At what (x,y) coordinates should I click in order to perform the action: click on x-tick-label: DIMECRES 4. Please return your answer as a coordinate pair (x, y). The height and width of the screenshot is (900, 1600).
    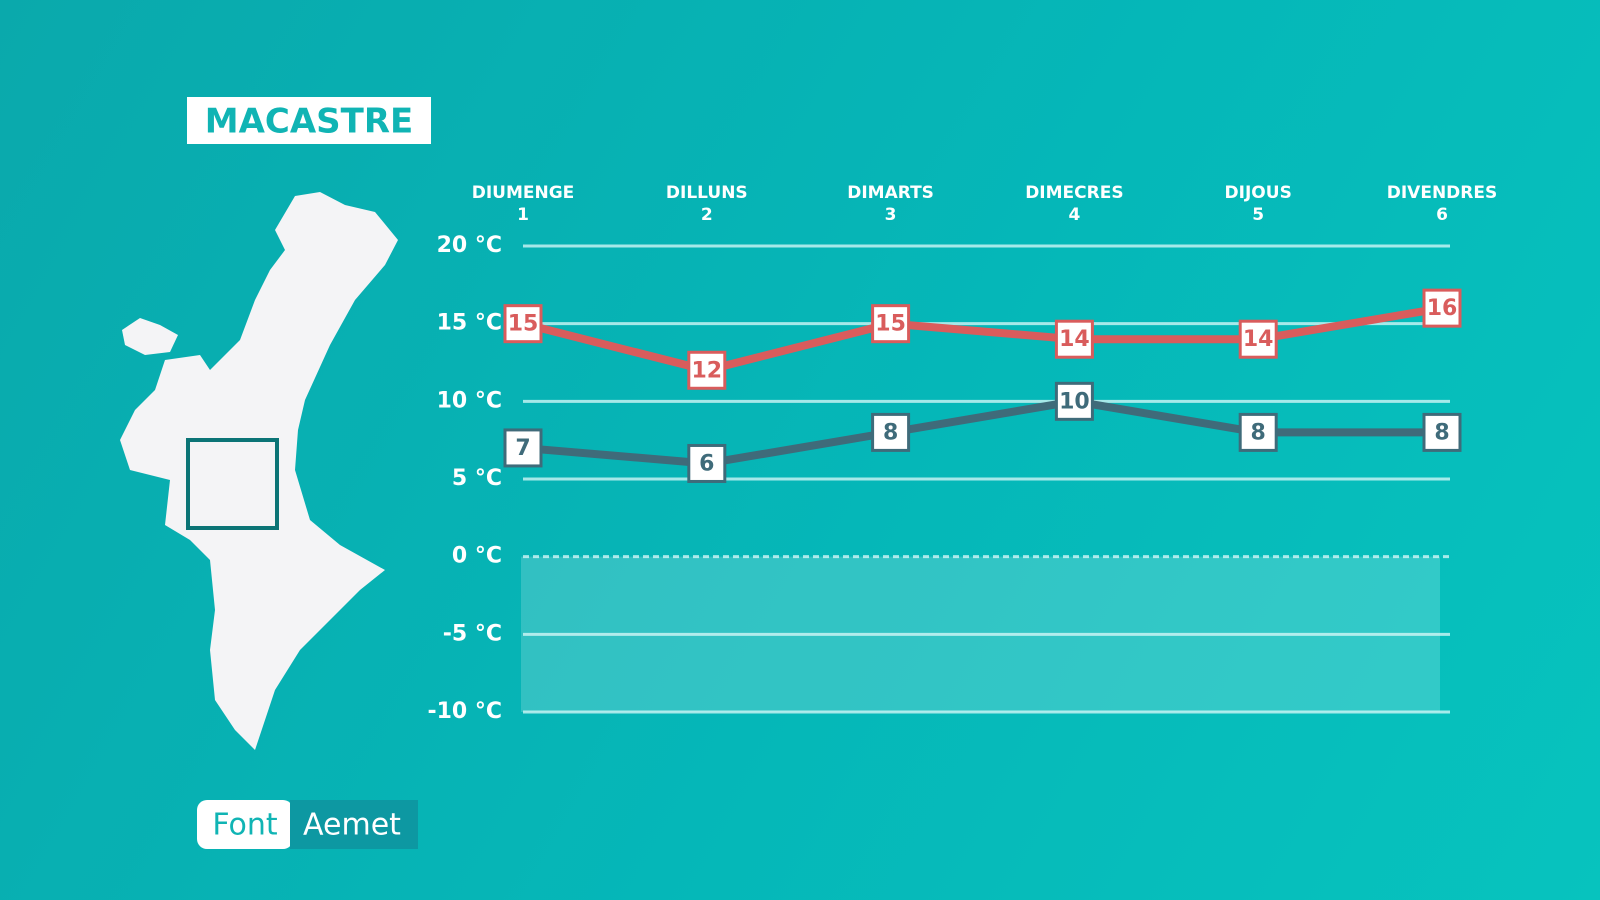
    Looking at the image, I should click on (1074, 204).